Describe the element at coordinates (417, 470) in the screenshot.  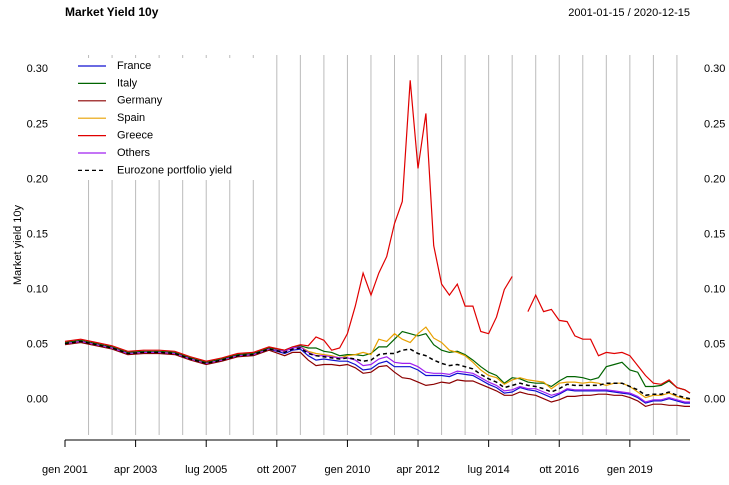
I see `x-tick-label: apr 2012` at that location.